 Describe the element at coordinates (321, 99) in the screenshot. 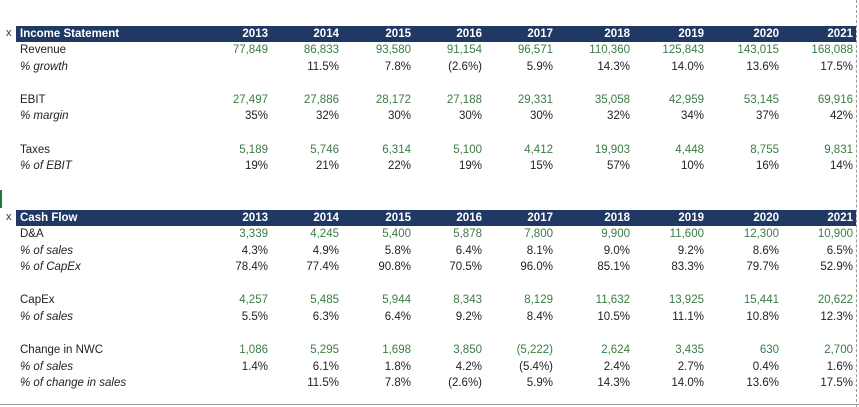

I see `value-cell: 27,886` at that location.